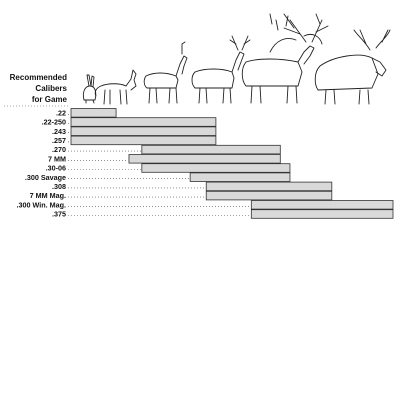  I want to click on caliber-label: .270, so click(59, 149).